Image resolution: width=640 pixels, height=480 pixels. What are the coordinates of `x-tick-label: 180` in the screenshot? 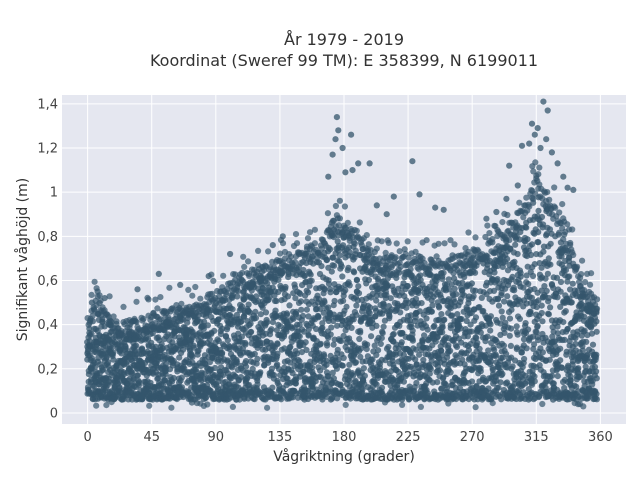 It's located at (344, 437).